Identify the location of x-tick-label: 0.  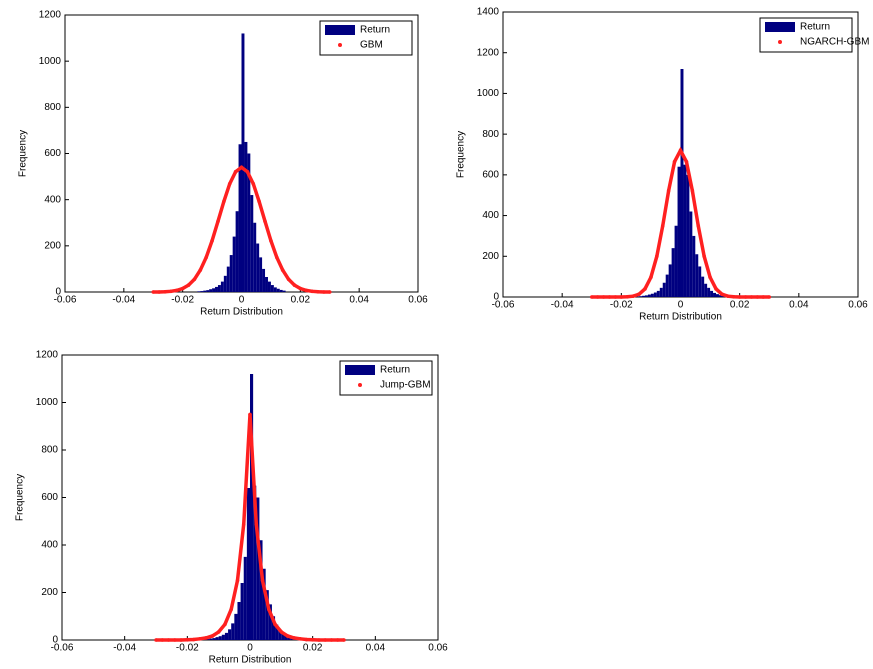
(681, 305).